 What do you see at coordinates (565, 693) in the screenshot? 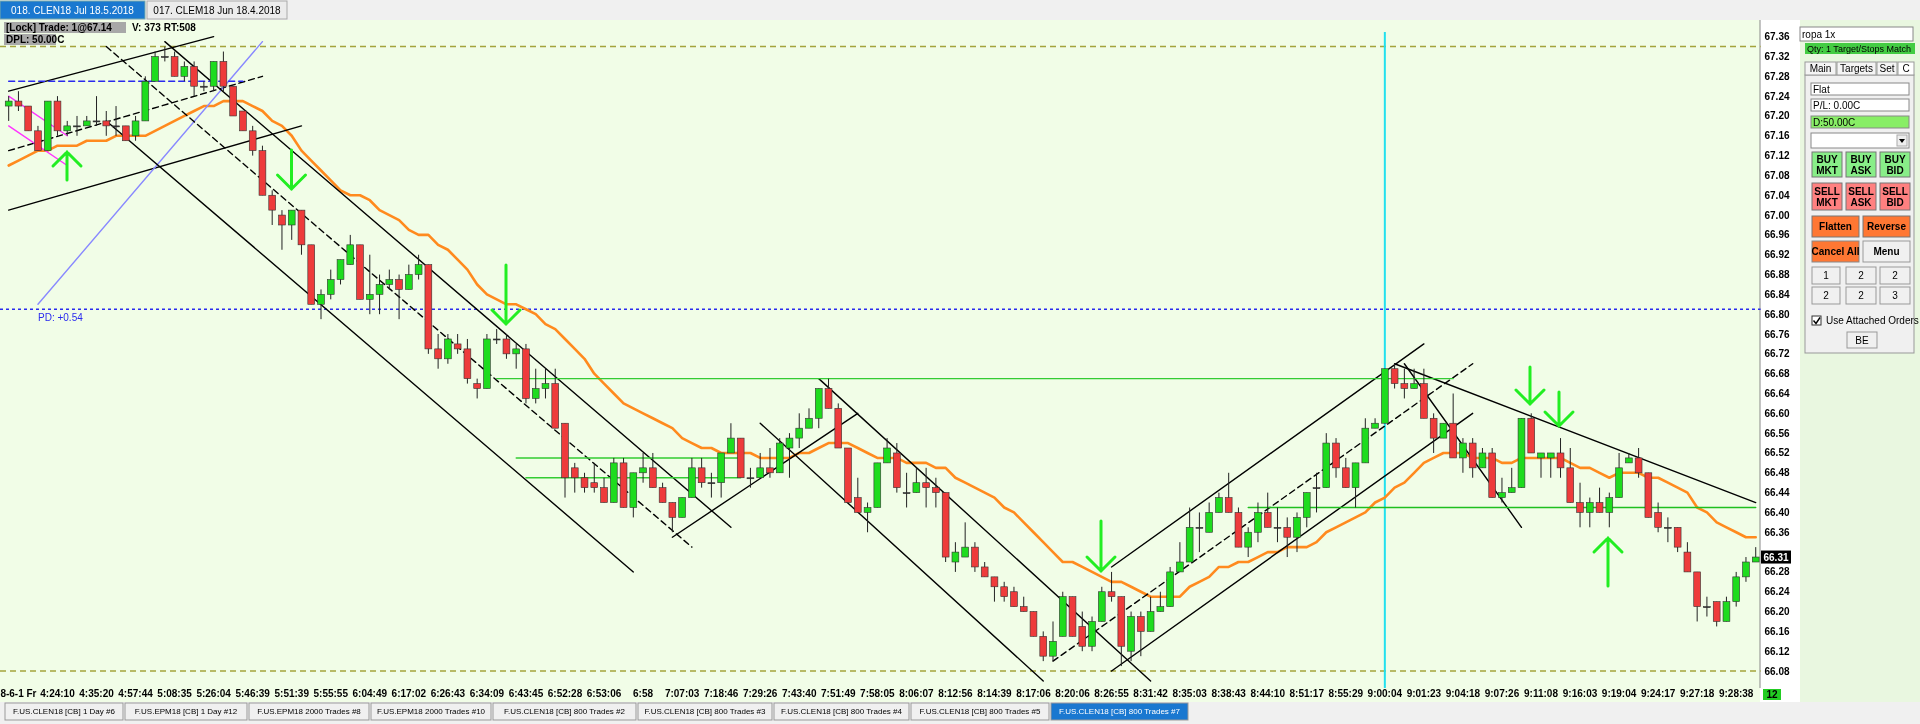
I see `x-tick-label: 6:52:28` at bounding box center [565, 693].